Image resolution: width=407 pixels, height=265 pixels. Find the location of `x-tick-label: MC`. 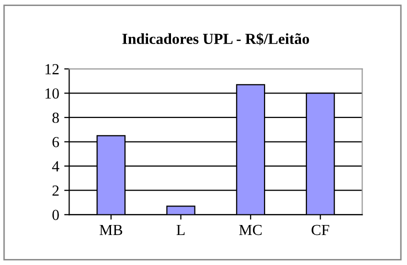

x-tick-label: MC is located at coordinates (250, 230).